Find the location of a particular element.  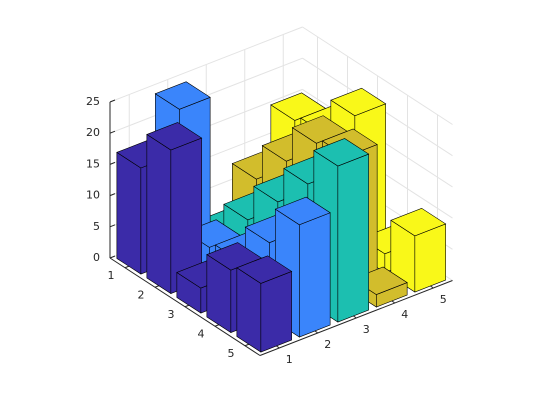

x-tick-label: 3 is located at coordinates (366, 329).